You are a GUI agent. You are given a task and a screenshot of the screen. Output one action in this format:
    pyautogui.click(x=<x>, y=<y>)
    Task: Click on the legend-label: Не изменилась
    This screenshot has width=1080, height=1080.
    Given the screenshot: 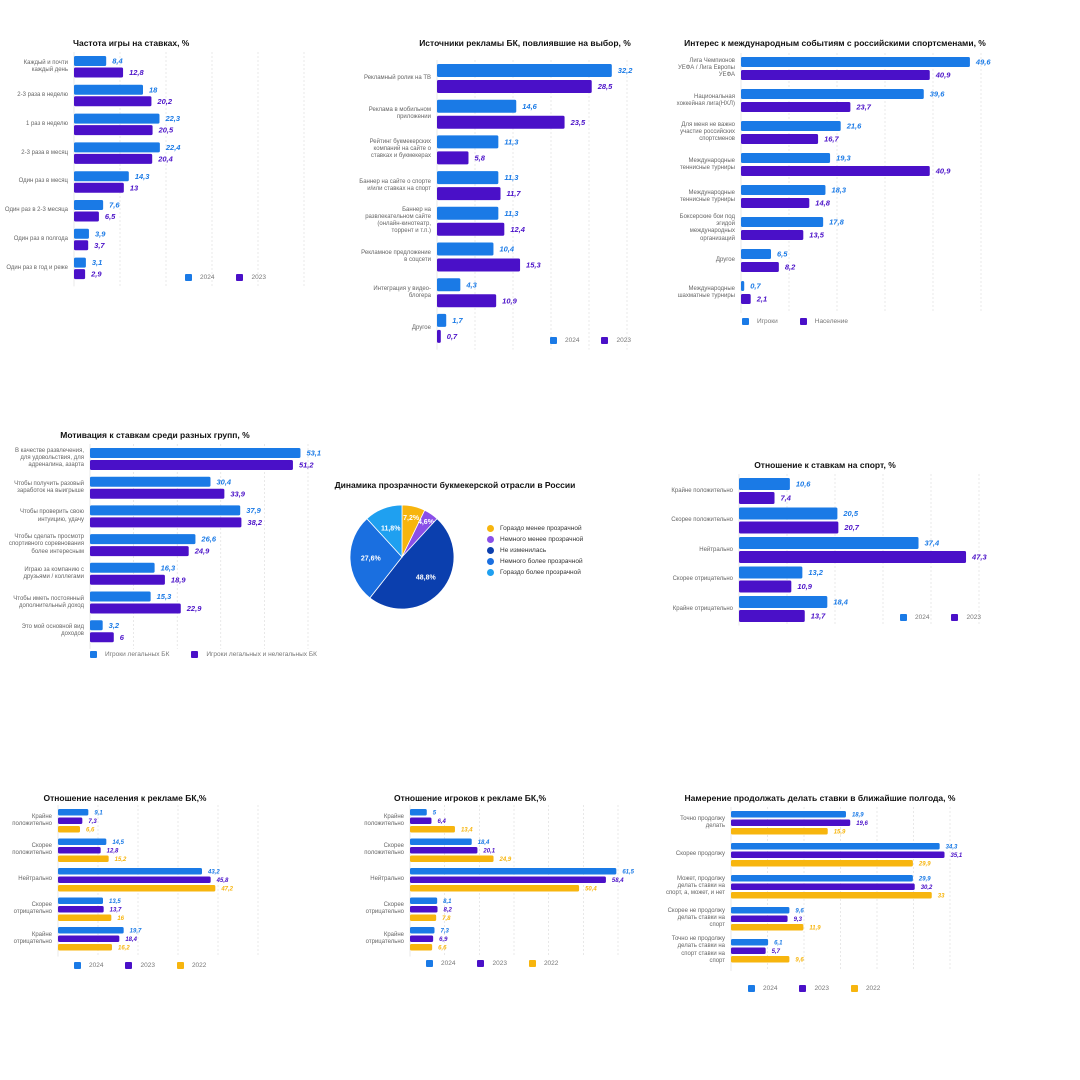 What is the action you would take?
    pyautogui.click(x=523, y=550)
    